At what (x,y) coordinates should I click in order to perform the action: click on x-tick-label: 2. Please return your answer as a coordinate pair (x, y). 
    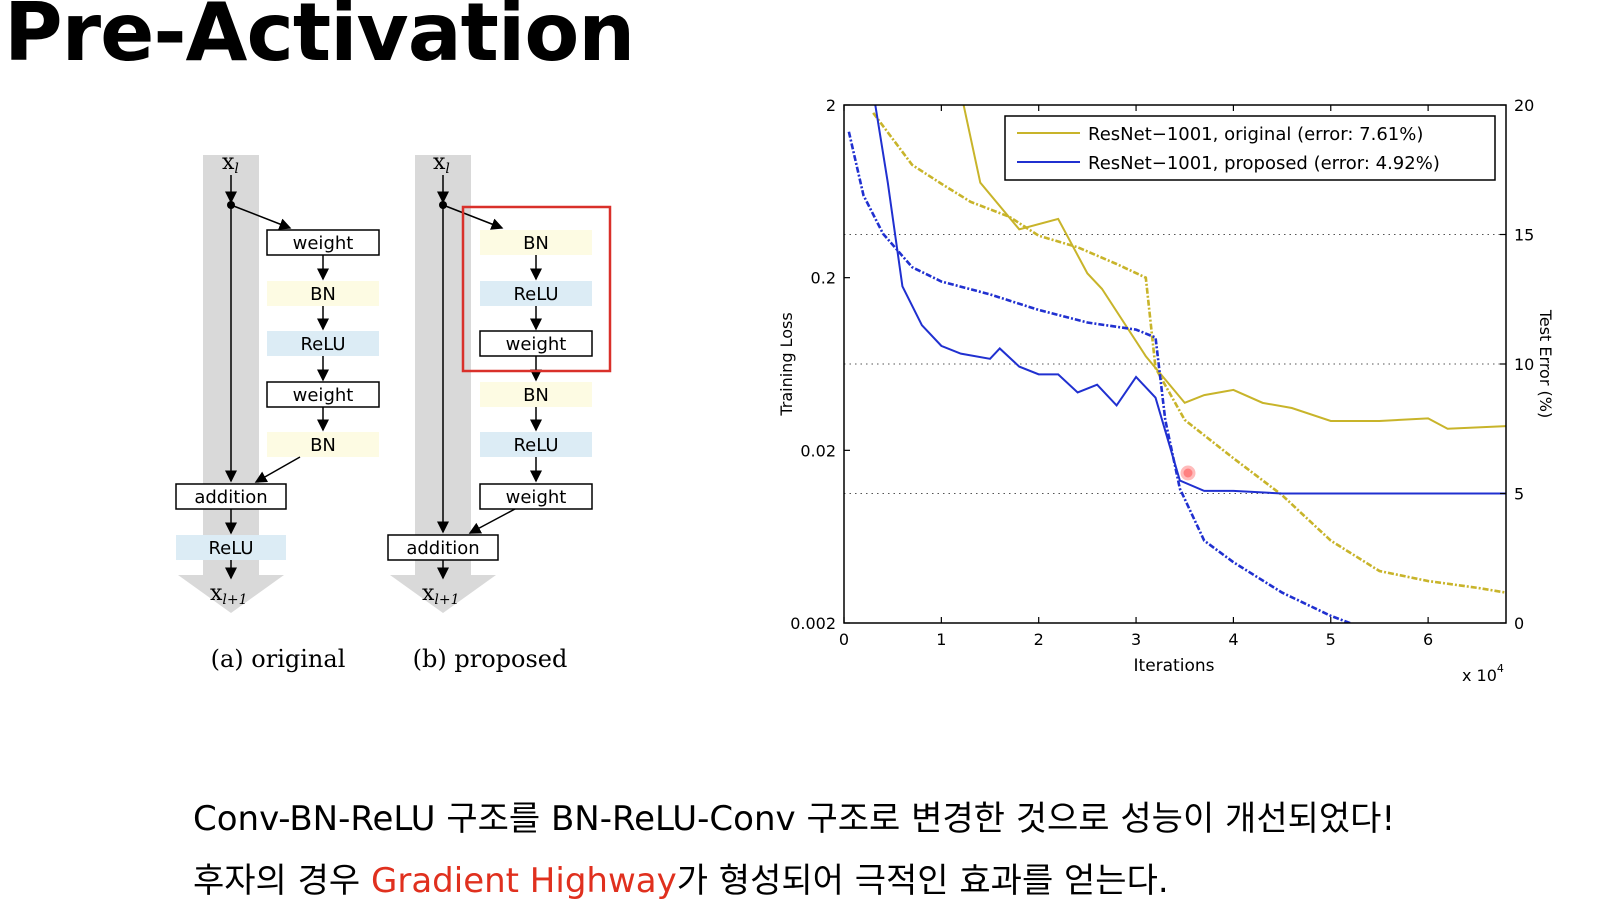
    Looking at the image, I should click on (1039, 639).